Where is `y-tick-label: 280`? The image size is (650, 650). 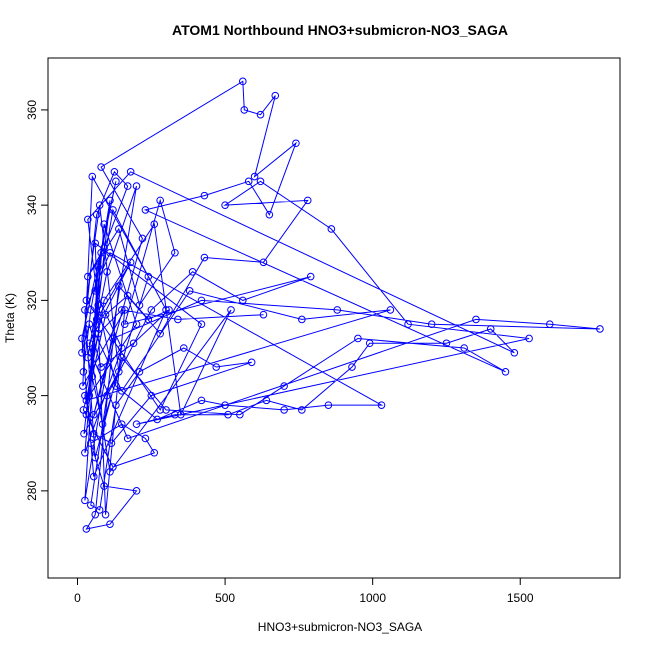
y-tick-label: 280 is located at coordinates (32, 491).